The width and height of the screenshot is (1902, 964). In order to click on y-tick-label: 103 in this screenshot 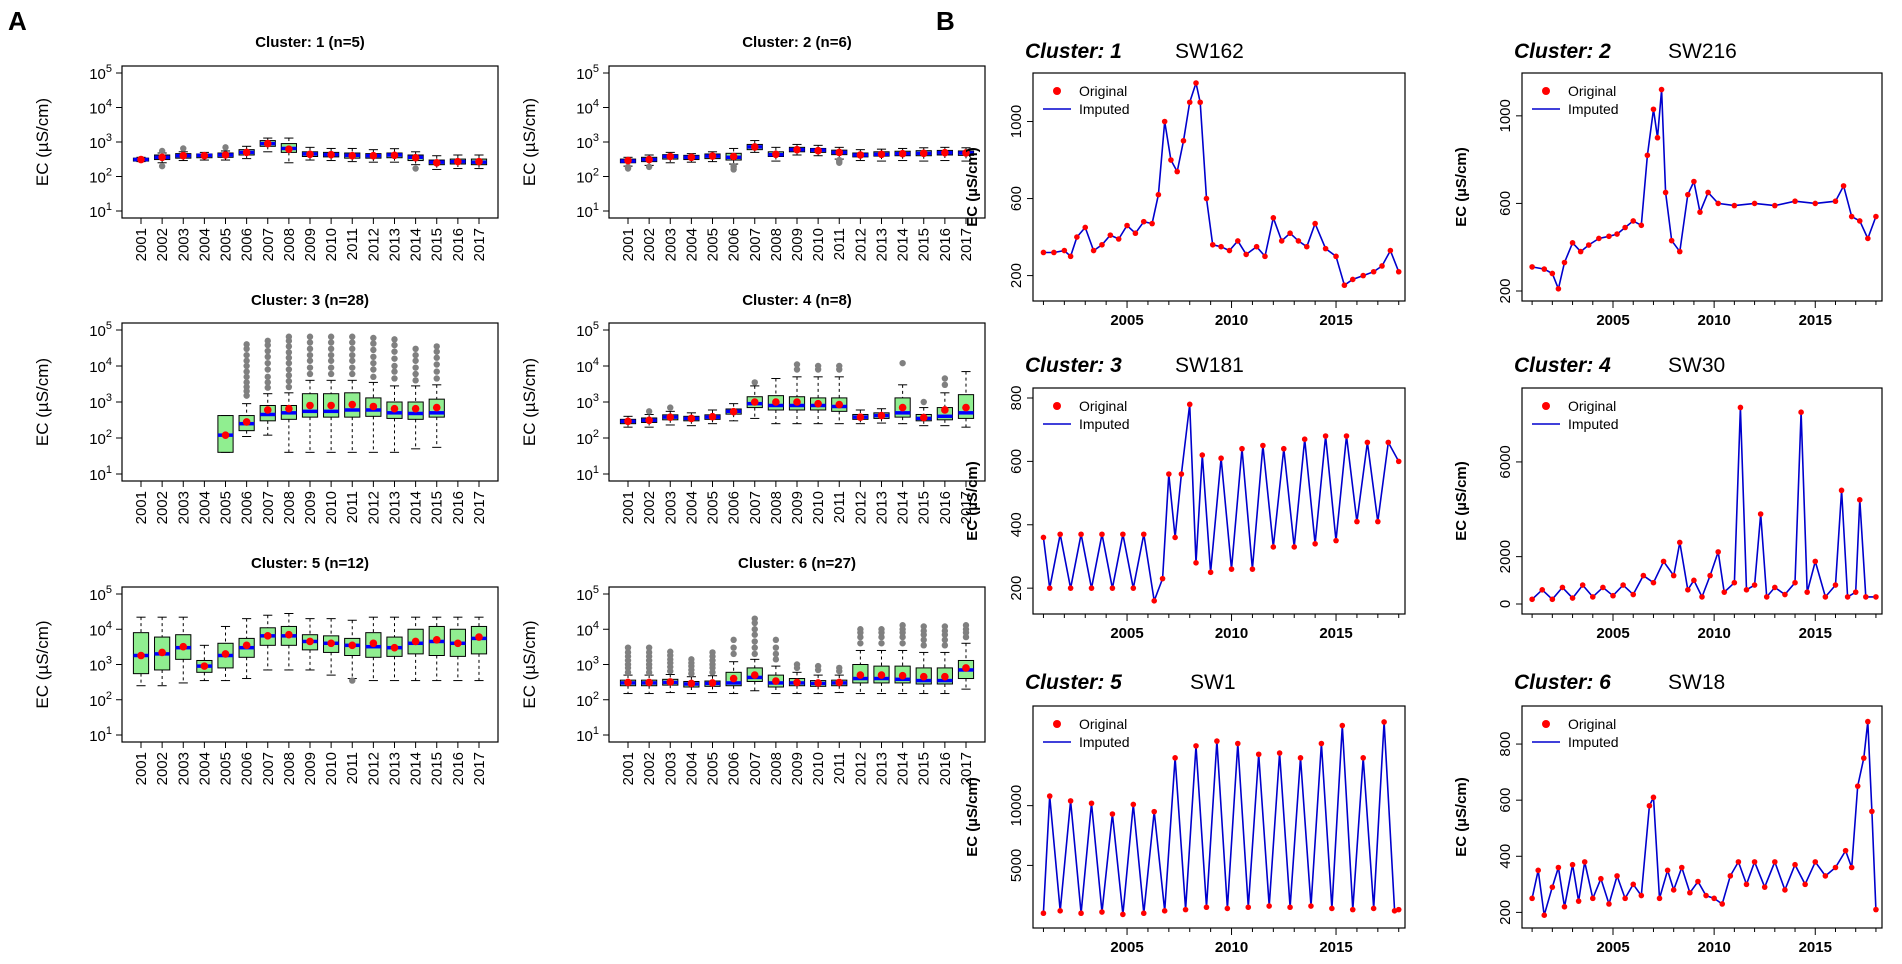, I will do `click(100, 142)`.